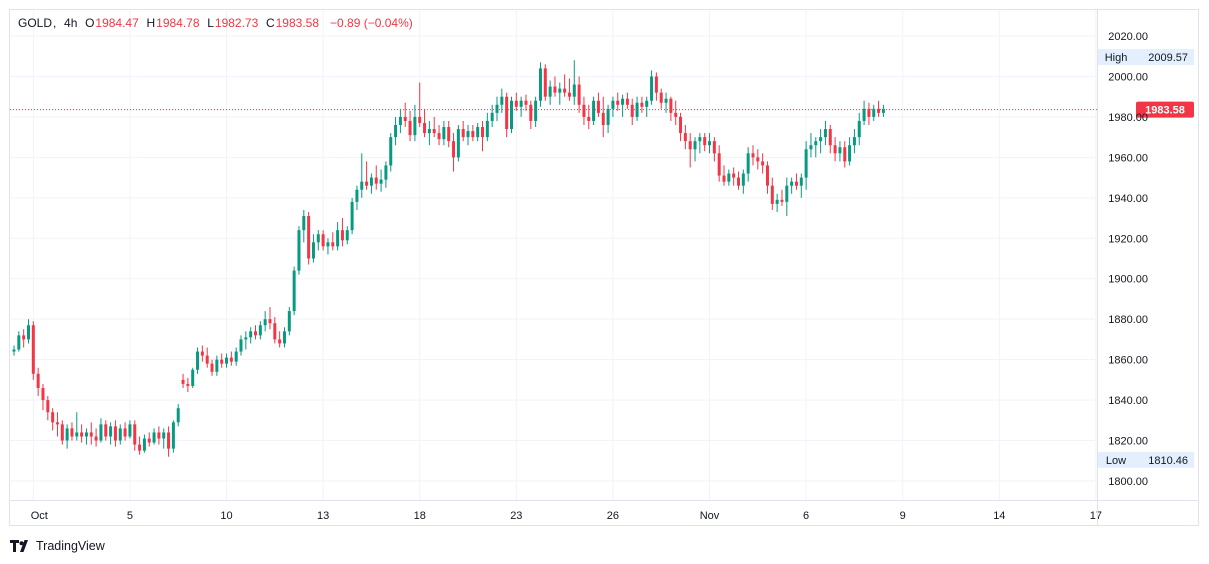 The height and width of the screenshot is (564, 1209). Describe the element at coordinates (71, 23) in the screenshot. I see `interval-label: 4h` at that location.